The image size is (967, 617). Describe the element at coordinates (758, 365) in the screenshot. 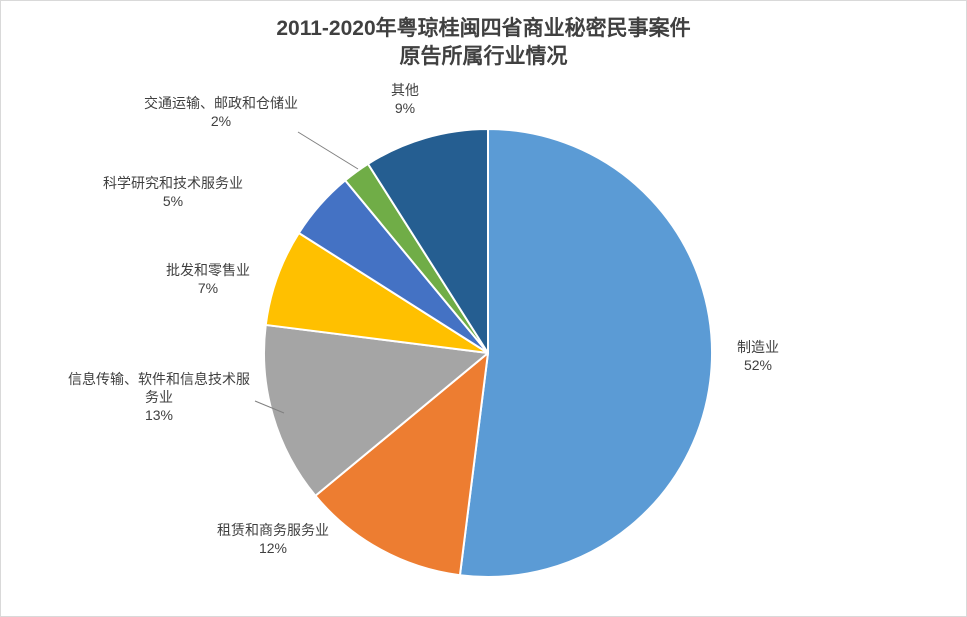

I see `pie-label-line: 52%` at that location.